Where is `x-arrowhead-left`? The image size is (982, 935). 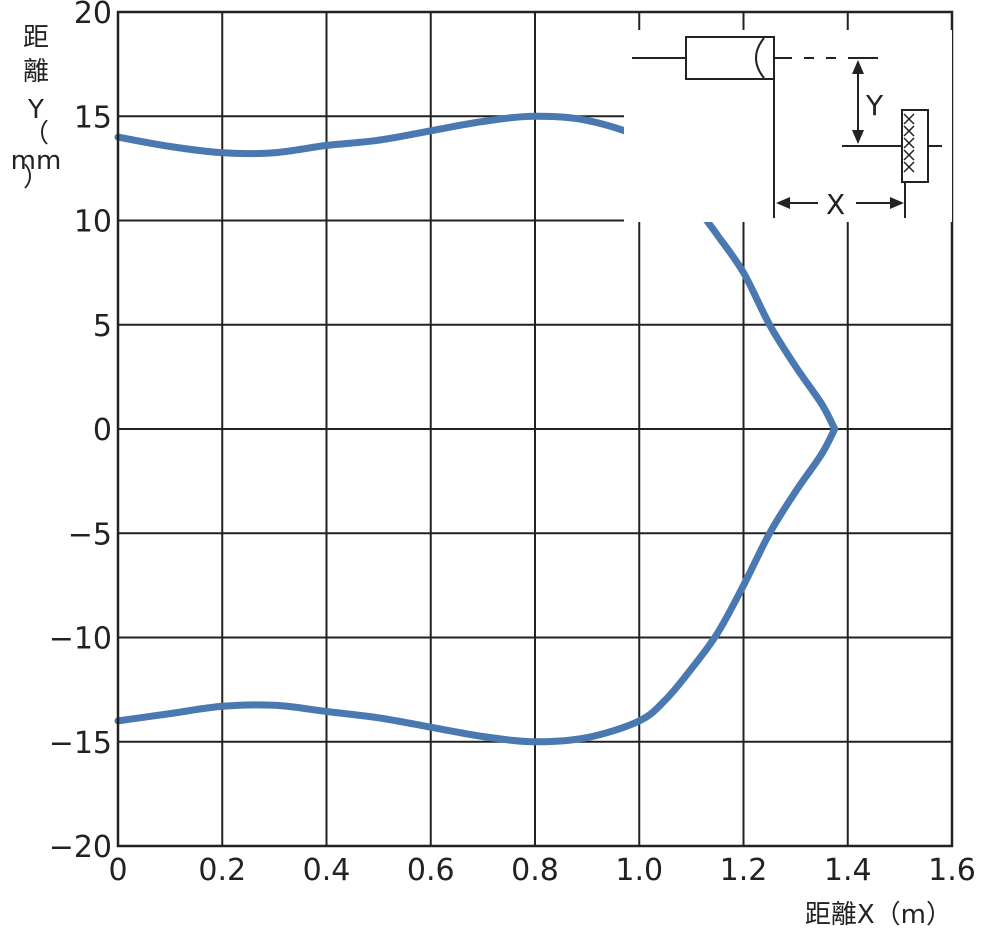 x-arrowhead-left is located at coordinates (783, 203).